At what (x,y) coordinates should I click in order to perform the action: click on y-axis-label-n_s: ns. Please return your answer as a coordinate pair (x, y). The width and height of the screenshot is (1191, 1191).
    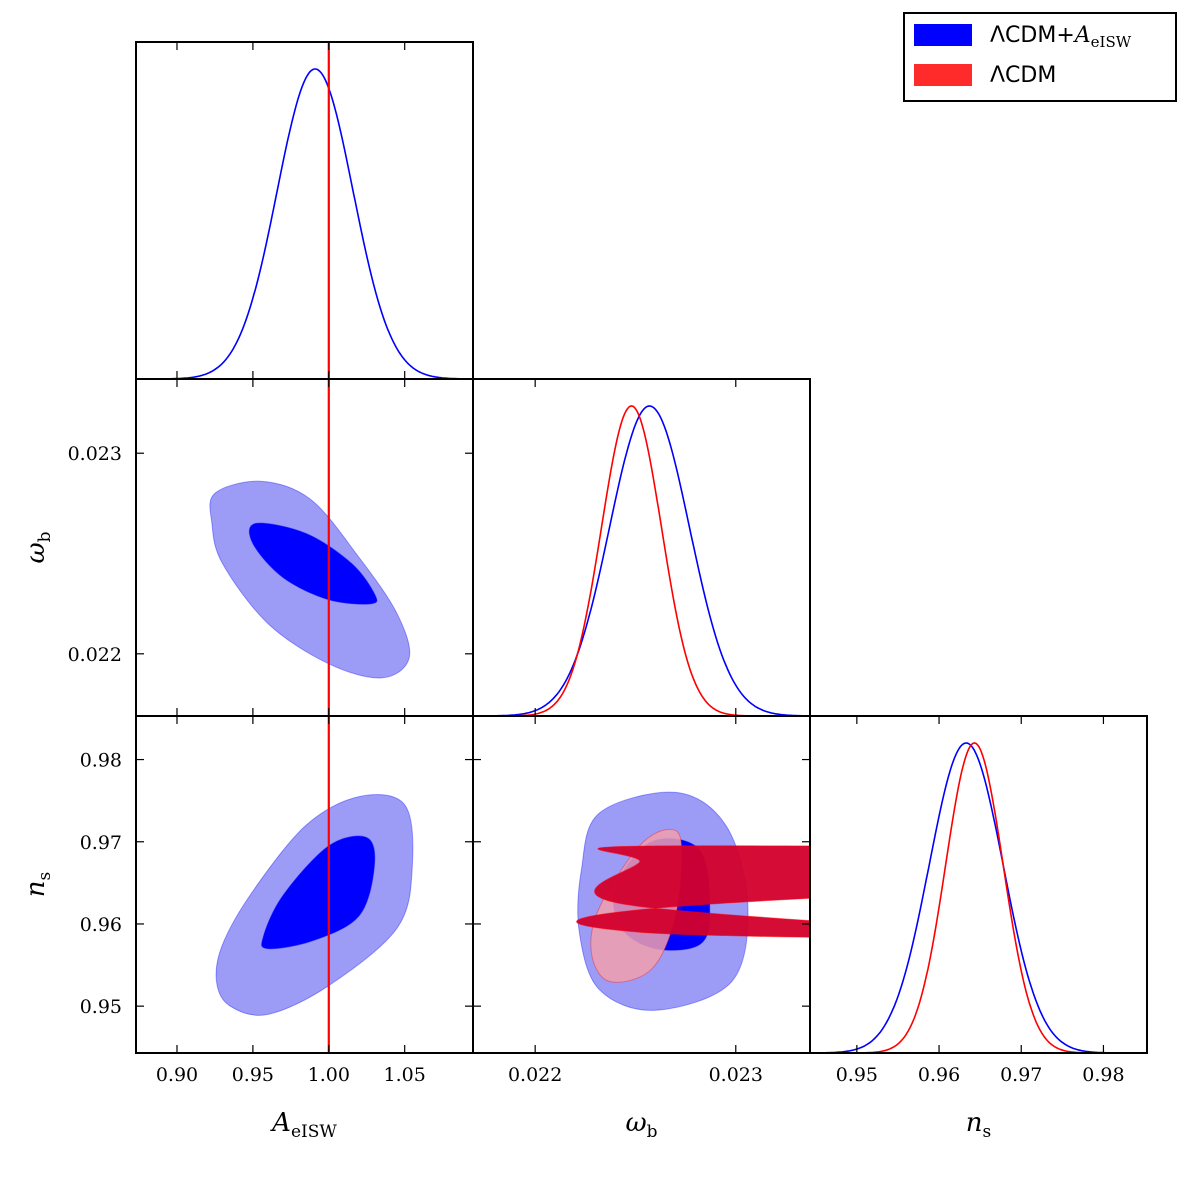
    Looking at the image, I should click on (38, 884).